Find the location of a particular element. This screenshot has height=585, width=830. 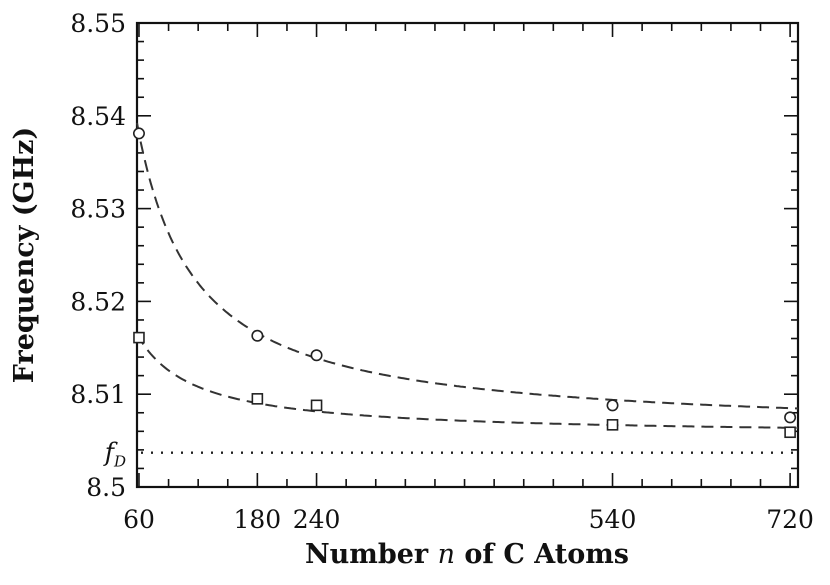

y-tick-label: 8.54 is located at coordinates (98, 116).